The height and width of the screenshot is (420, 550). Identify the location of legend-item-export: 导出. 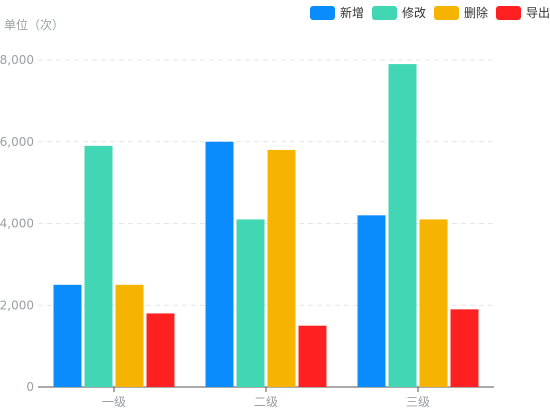
(522, 12).